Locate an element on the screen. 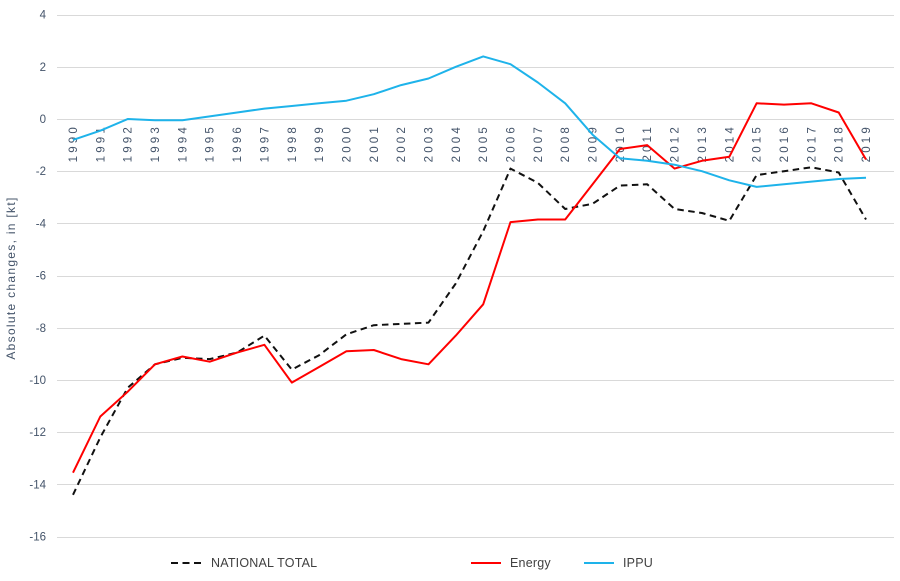  x-tick-label: 2012 is located at coordinates (676, 143).